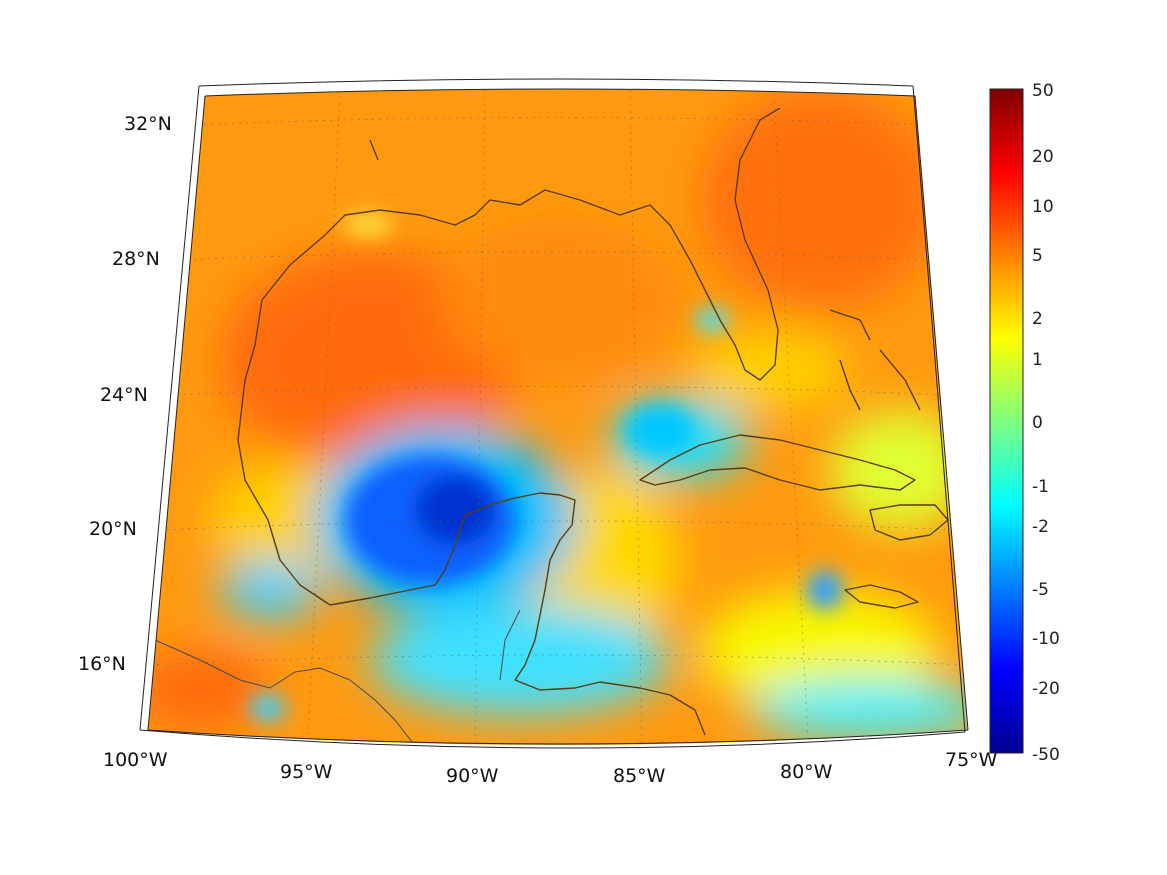 This screenshot has height=875, width=1167. Describe the element at coordinates (1046, 689) in the screenshot. I see `cb-label-neg20: -20` at that location.